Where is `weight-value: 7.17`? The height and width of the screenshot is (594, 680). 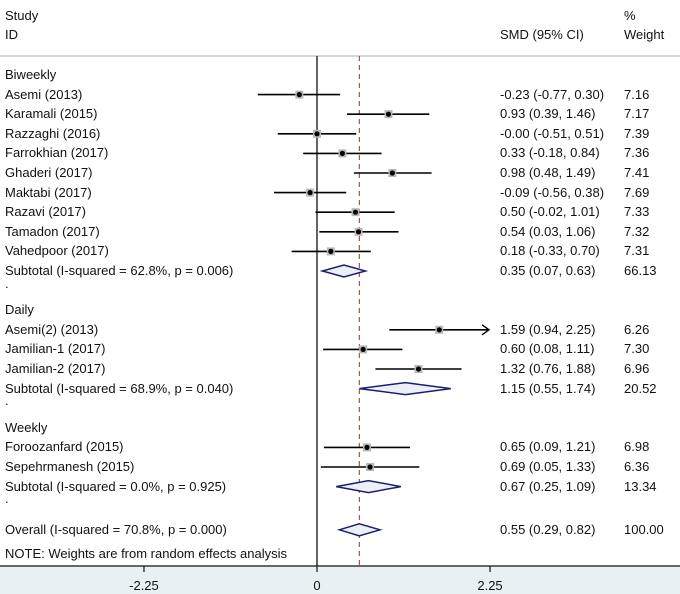
weight-value: 7.17 is located at coordinates (637, 114).